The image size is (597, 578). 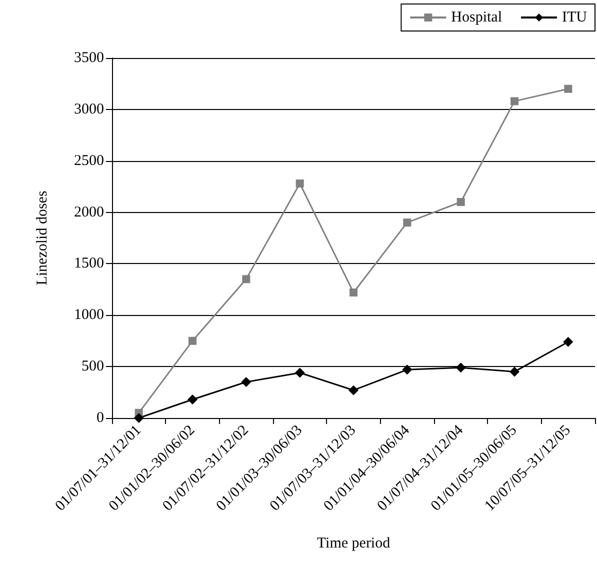 I want to click on y-tick-label: 1500, so click(x=89, y=264).